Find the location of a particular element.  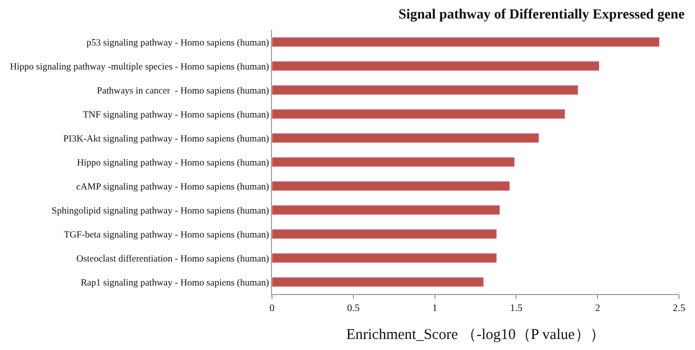

y-tick-label: PI3K-Akt signaling pathway - Homo sapiens (human) is located at coordinates (166, 139).